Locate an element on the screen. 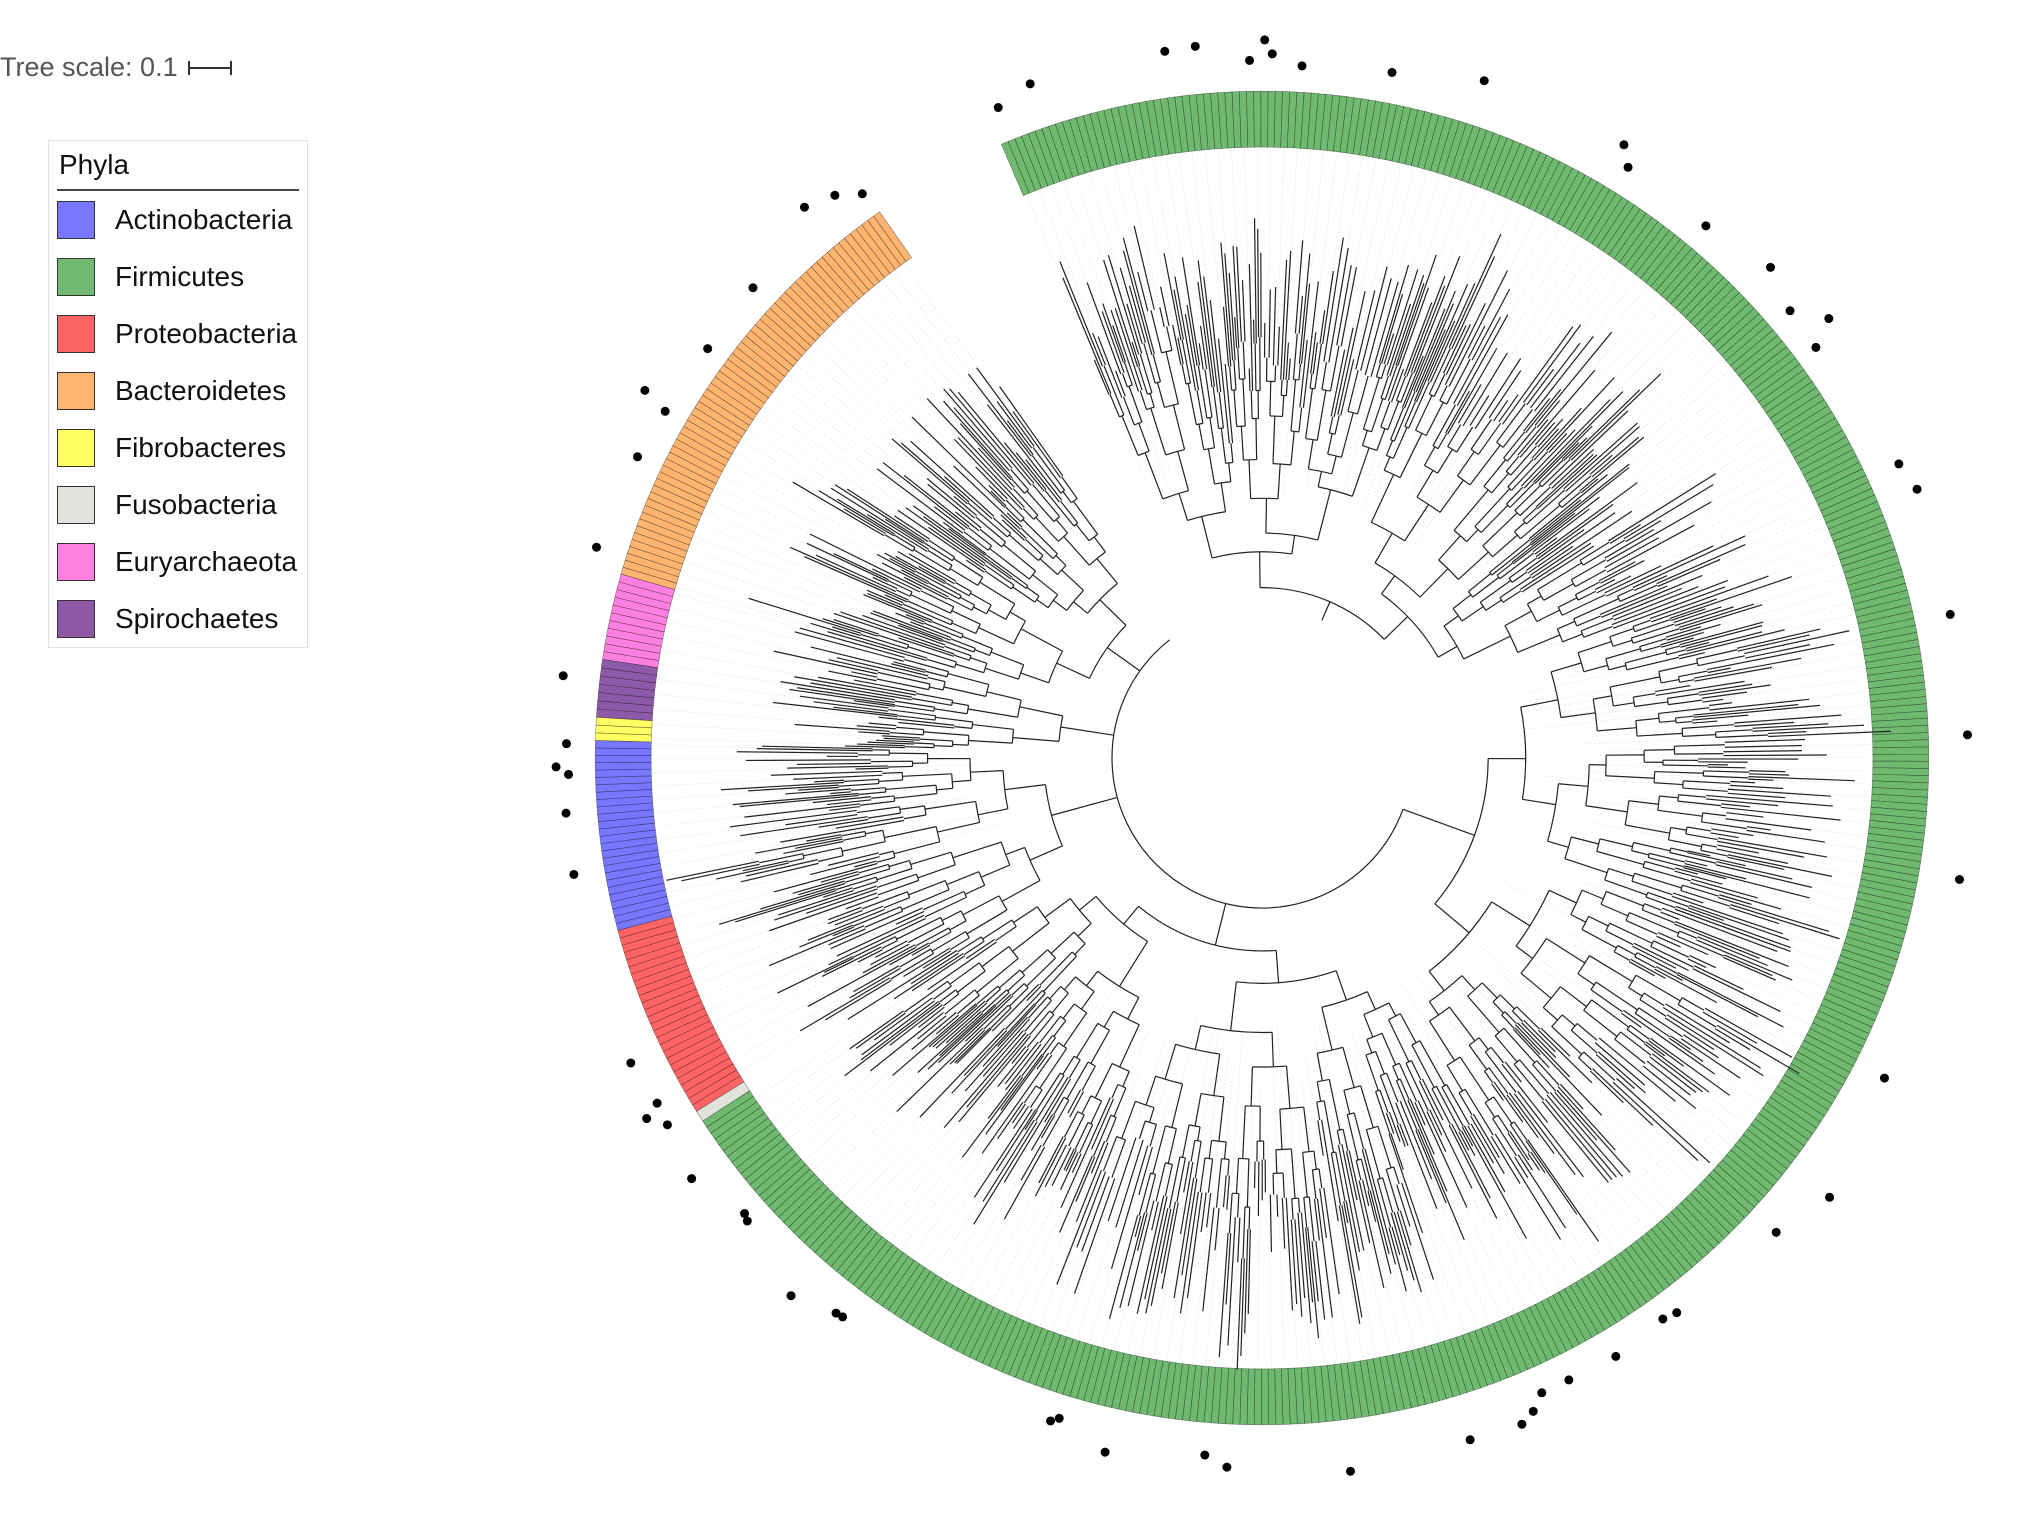  main-branch is located at coordinates (1326, 611).